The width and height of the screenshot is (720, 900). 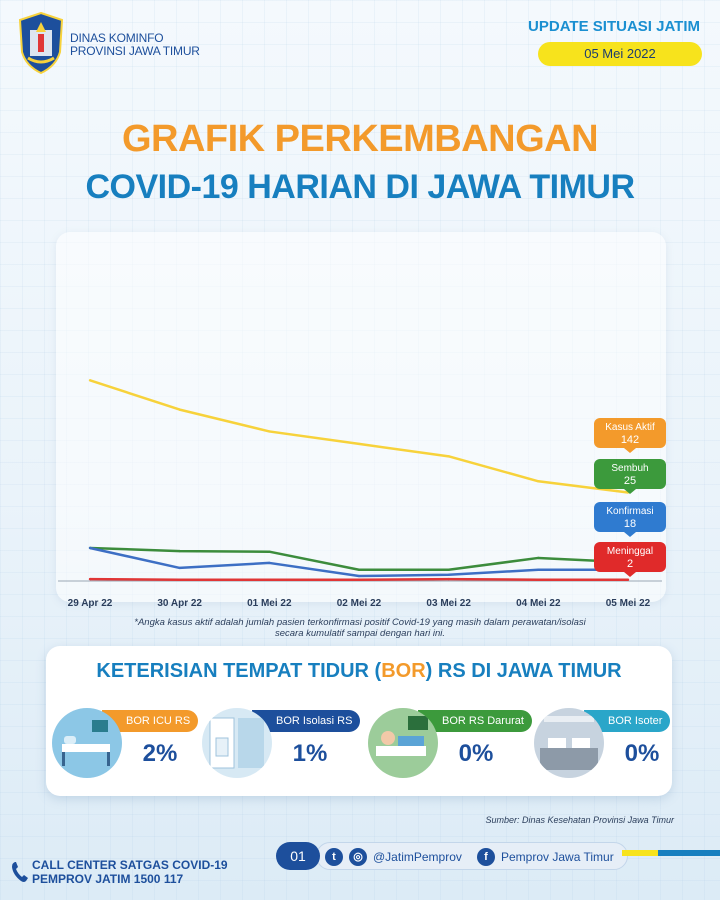 What do you see at coordinates (486, 857) in the screenshot?
I see `facebook-icon: f` at bounding box center [486, 857].